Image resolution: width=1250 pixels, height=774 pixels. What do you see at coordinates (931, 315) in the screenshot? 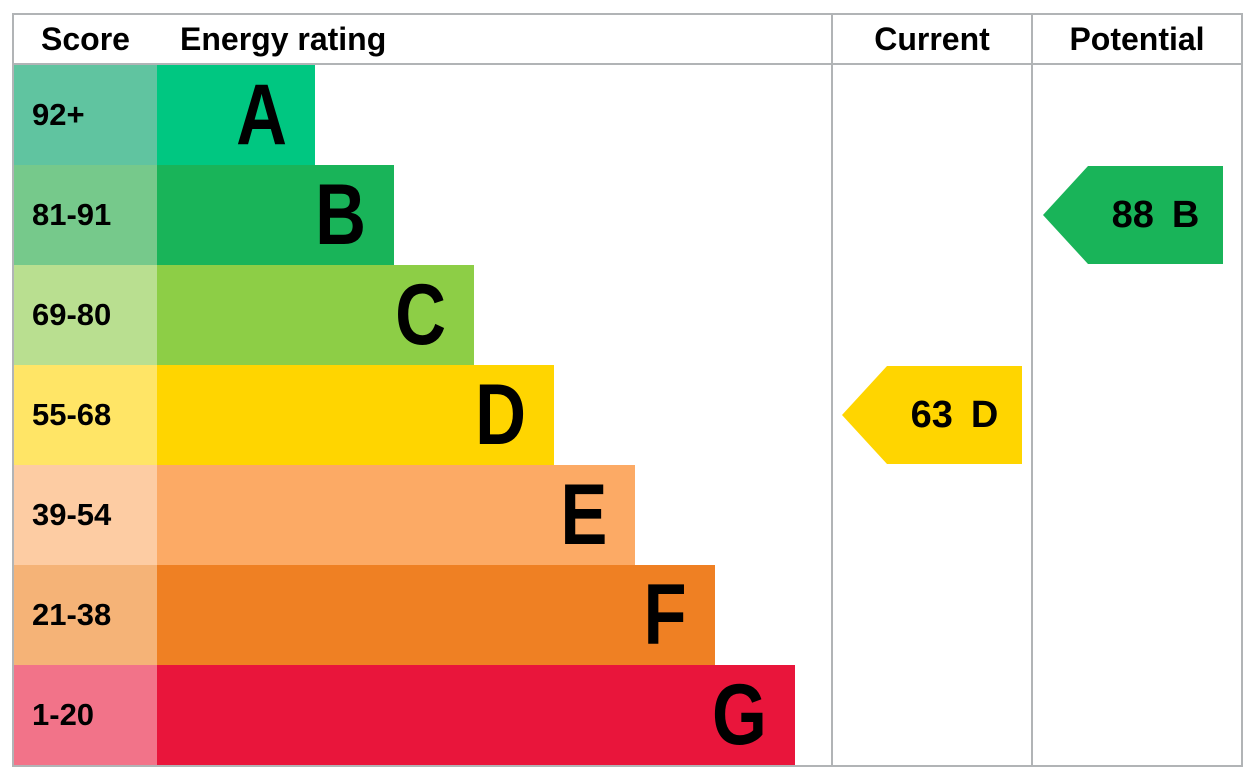
I see `current-cell-c` at bounding box center [931, 315].